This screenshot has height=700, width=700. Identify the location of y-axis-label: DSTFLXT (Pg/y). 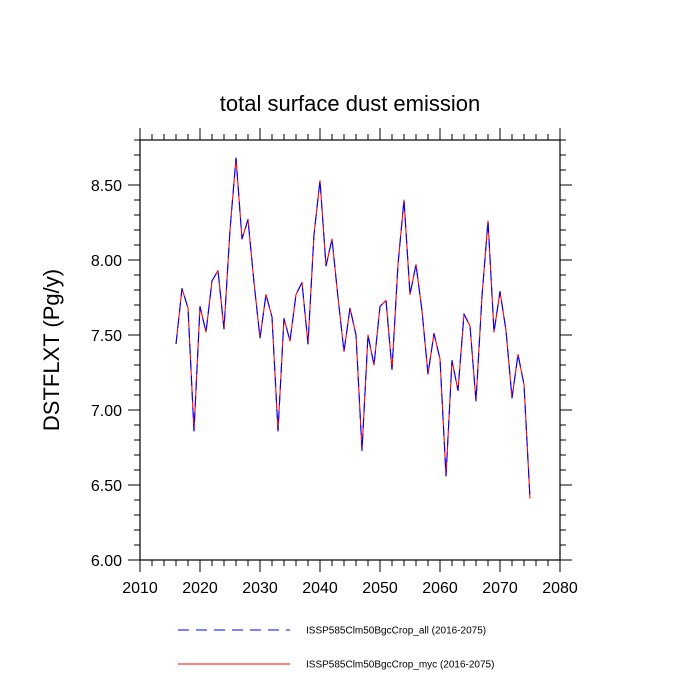
(51, 350).